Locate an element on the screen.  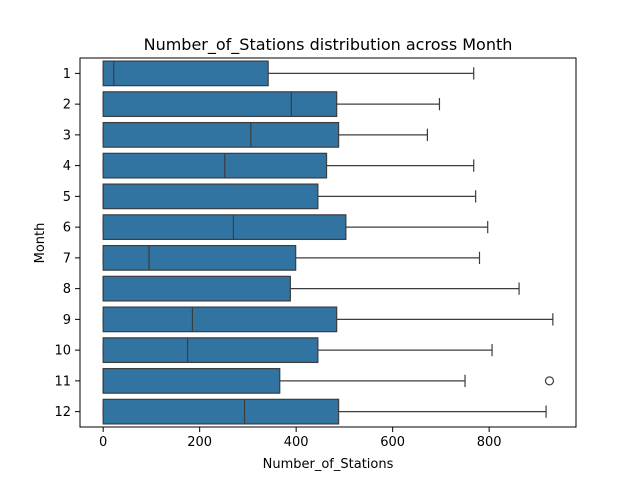
y-axis-label: Month is located at coordinates (40, 243).